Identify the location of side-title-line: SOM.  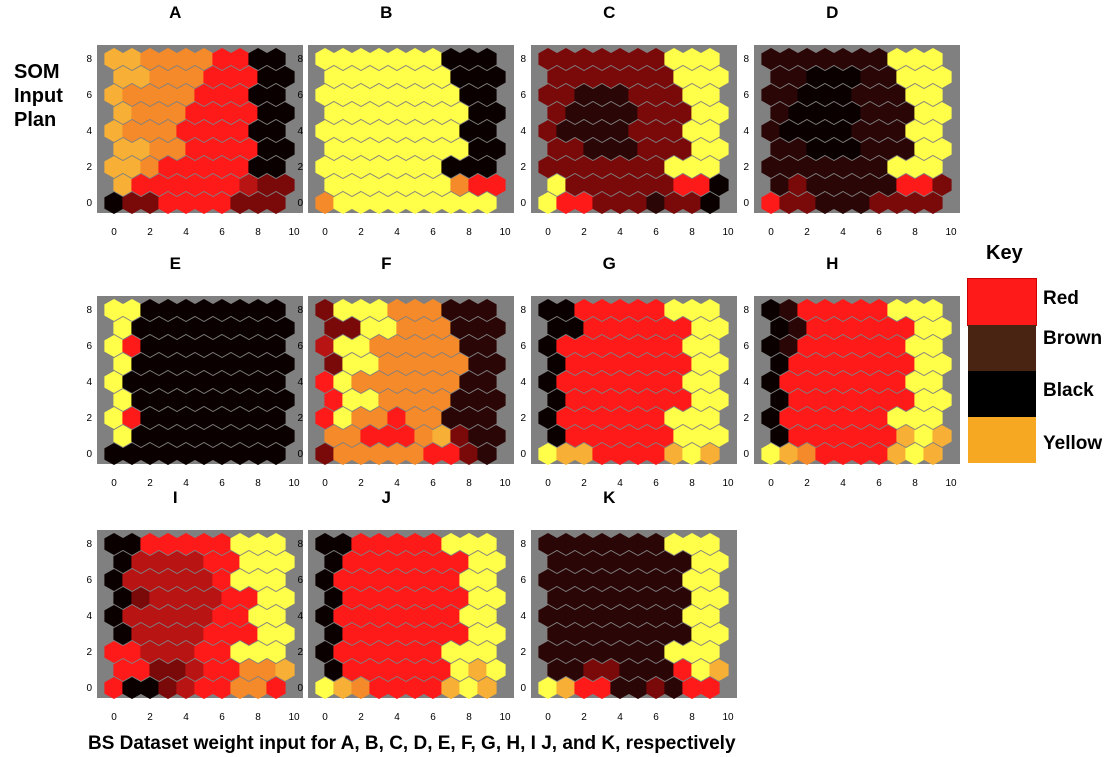
(37, 72).